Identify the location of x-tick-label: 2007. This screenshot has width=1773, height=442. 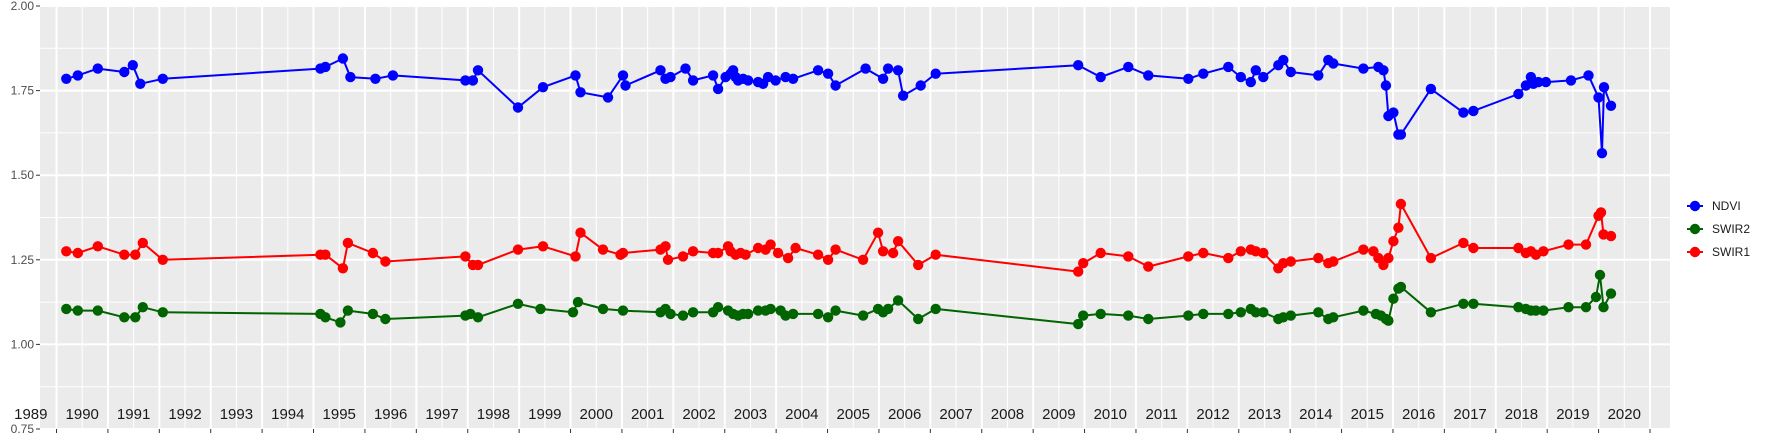
(955, 414).